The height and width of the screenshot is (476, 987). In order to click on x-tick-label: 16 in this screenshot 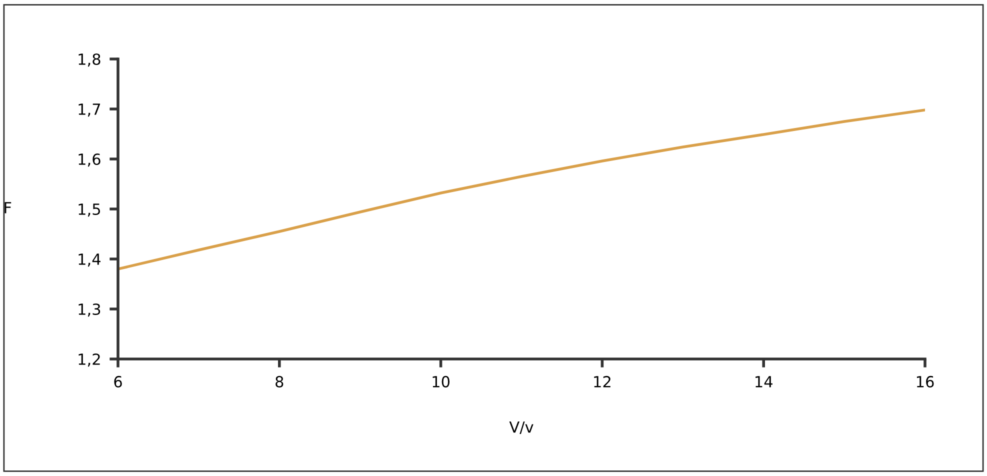, I will do `click(925, 382)`.